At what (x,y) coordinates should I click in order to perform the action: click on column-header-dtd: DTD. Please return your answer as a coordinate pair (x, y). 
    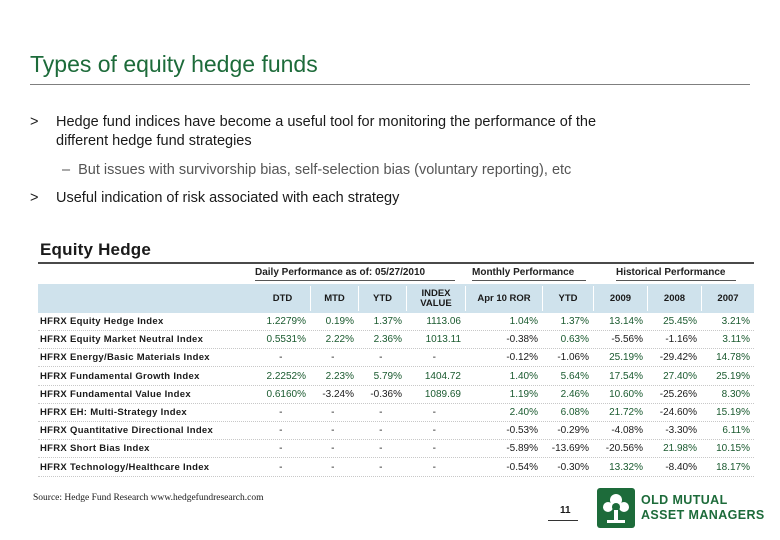
    Looking at the image, I should click on (282, 298).